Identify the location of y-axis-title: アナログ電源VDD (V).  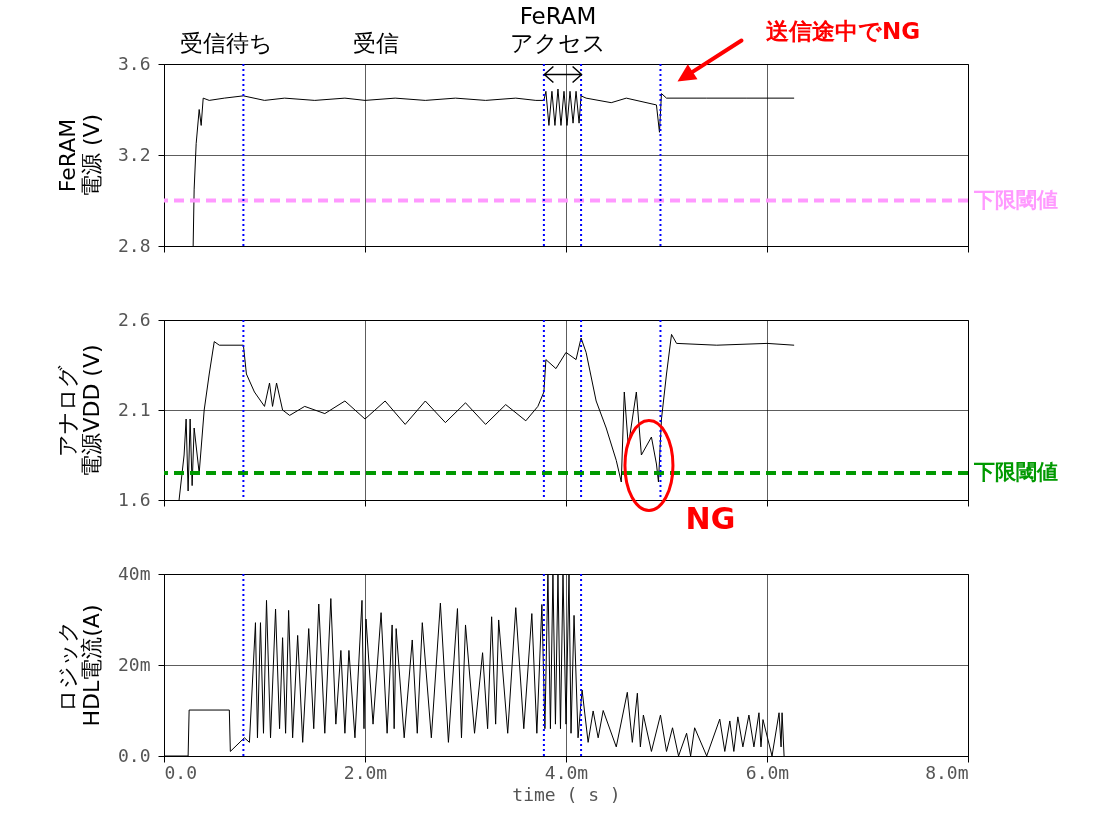
(79, 410).